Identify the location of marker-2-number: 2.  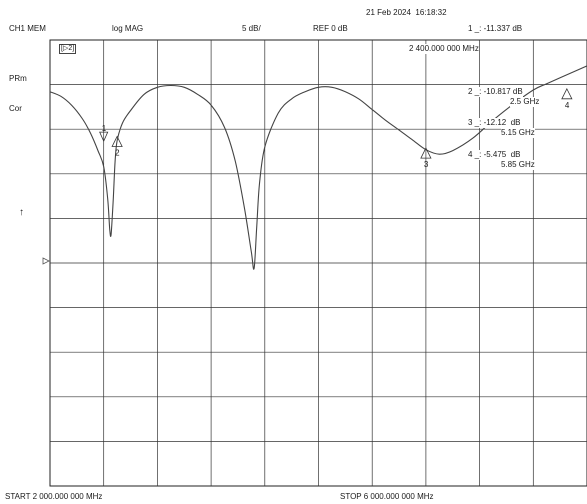
(117, 152).